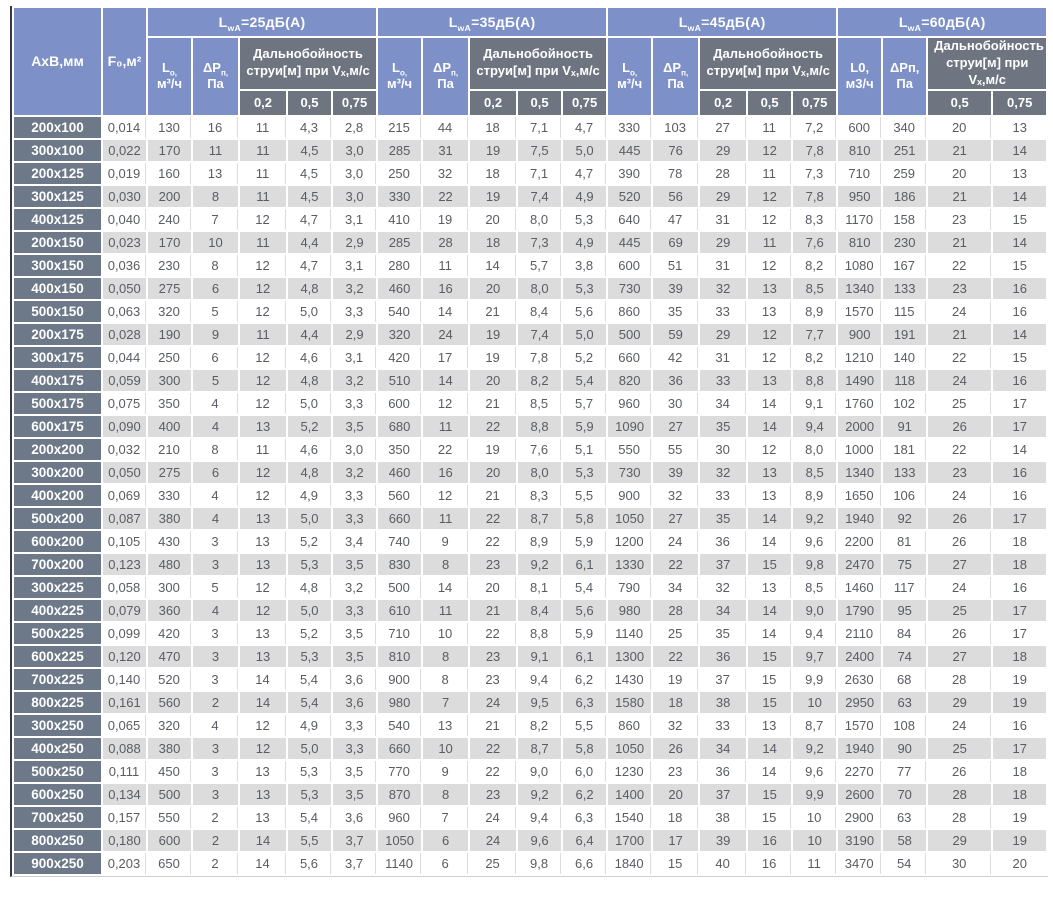 Image resolution: width=1053 pixels, height=915 pixels. I want to click on cell-area: 0,140, so click(124, 679).